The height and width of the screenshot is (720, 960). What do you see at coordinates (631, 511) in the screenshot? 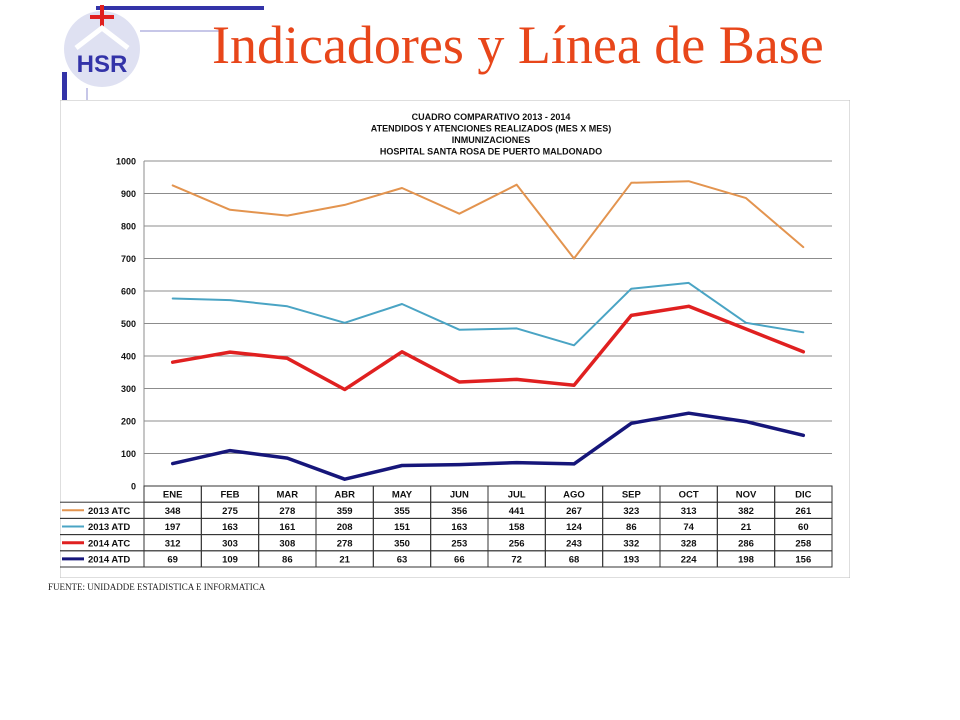
I see `data-label: 323` at bounding box center [631, 511].